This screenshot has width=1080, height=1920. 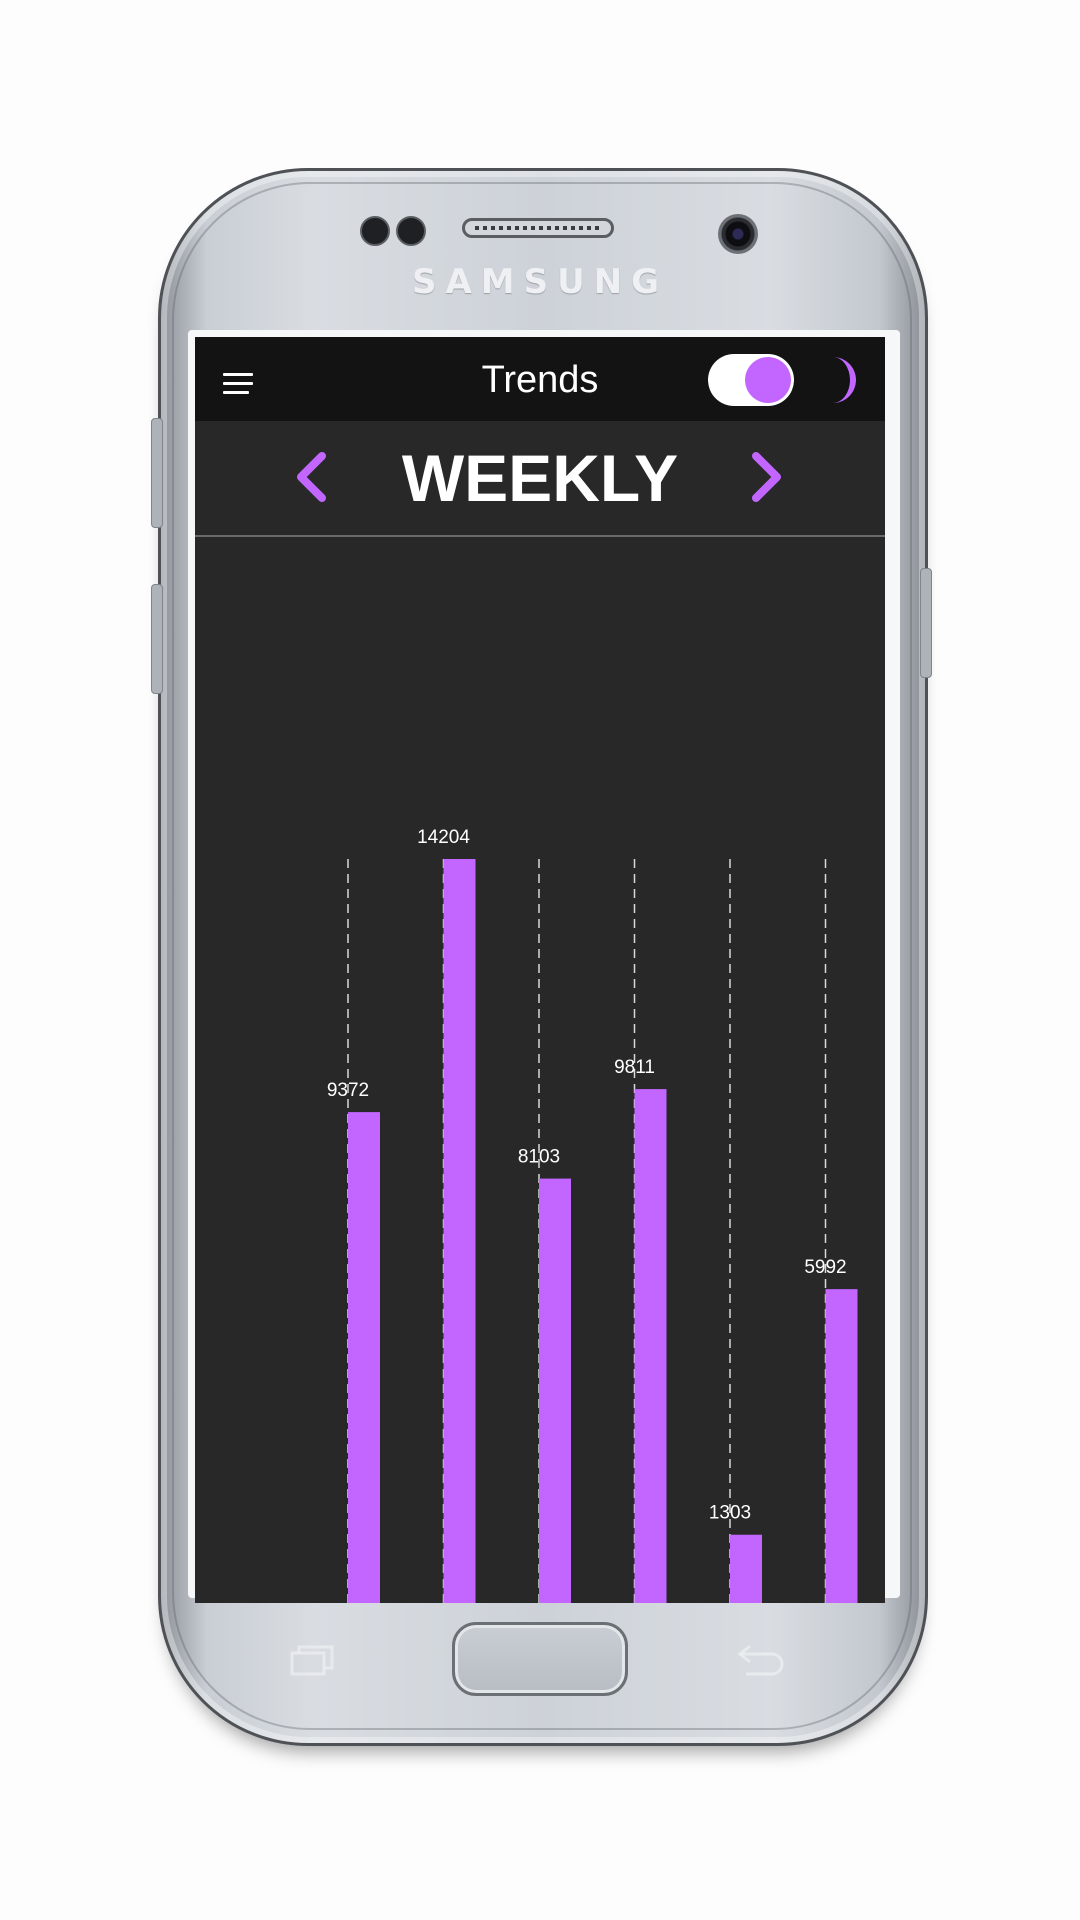 What do you see at coordinates (767, 477) in the screenshot?
I see `chevron-right-icon` at bounding box center [767, 477].